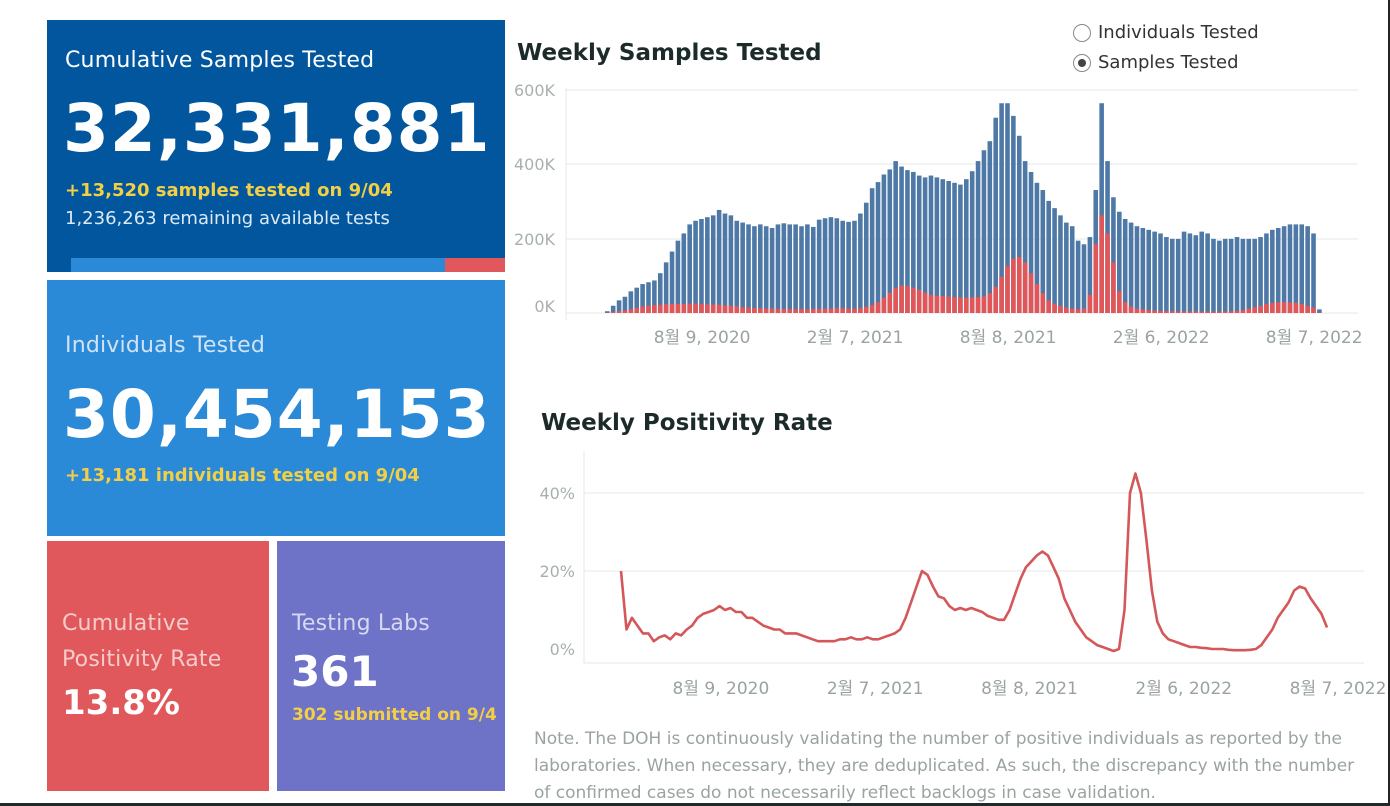 The height and width of the screenshot is (806, 1390). What do you see at coordinates (277, 414) in the screenshot?
I see `individuals-tested-value: 30,454,153` at bounding box center [277, 414].